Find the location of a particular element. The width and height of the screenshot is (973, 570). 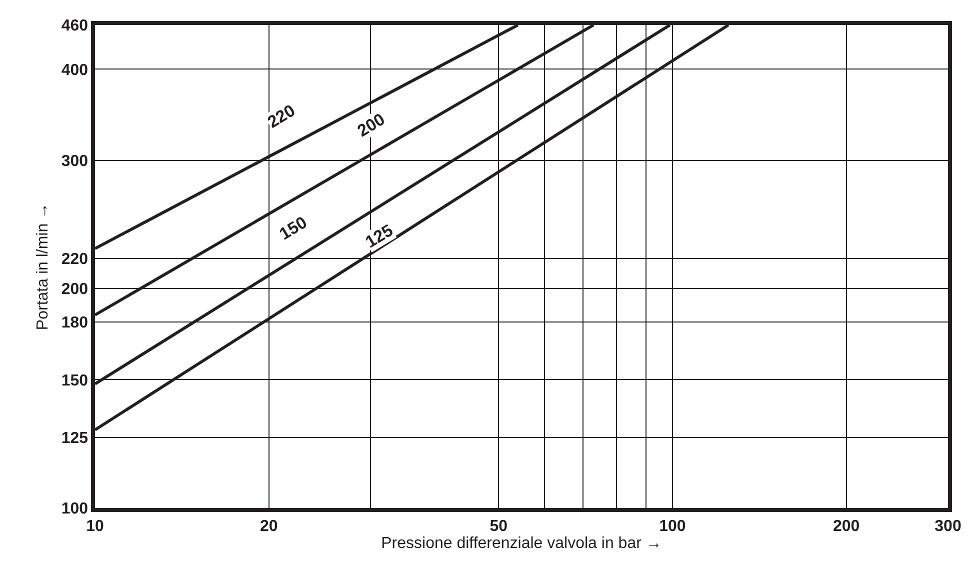

x-tick-label: 200 is located at coordinates (846, 526).